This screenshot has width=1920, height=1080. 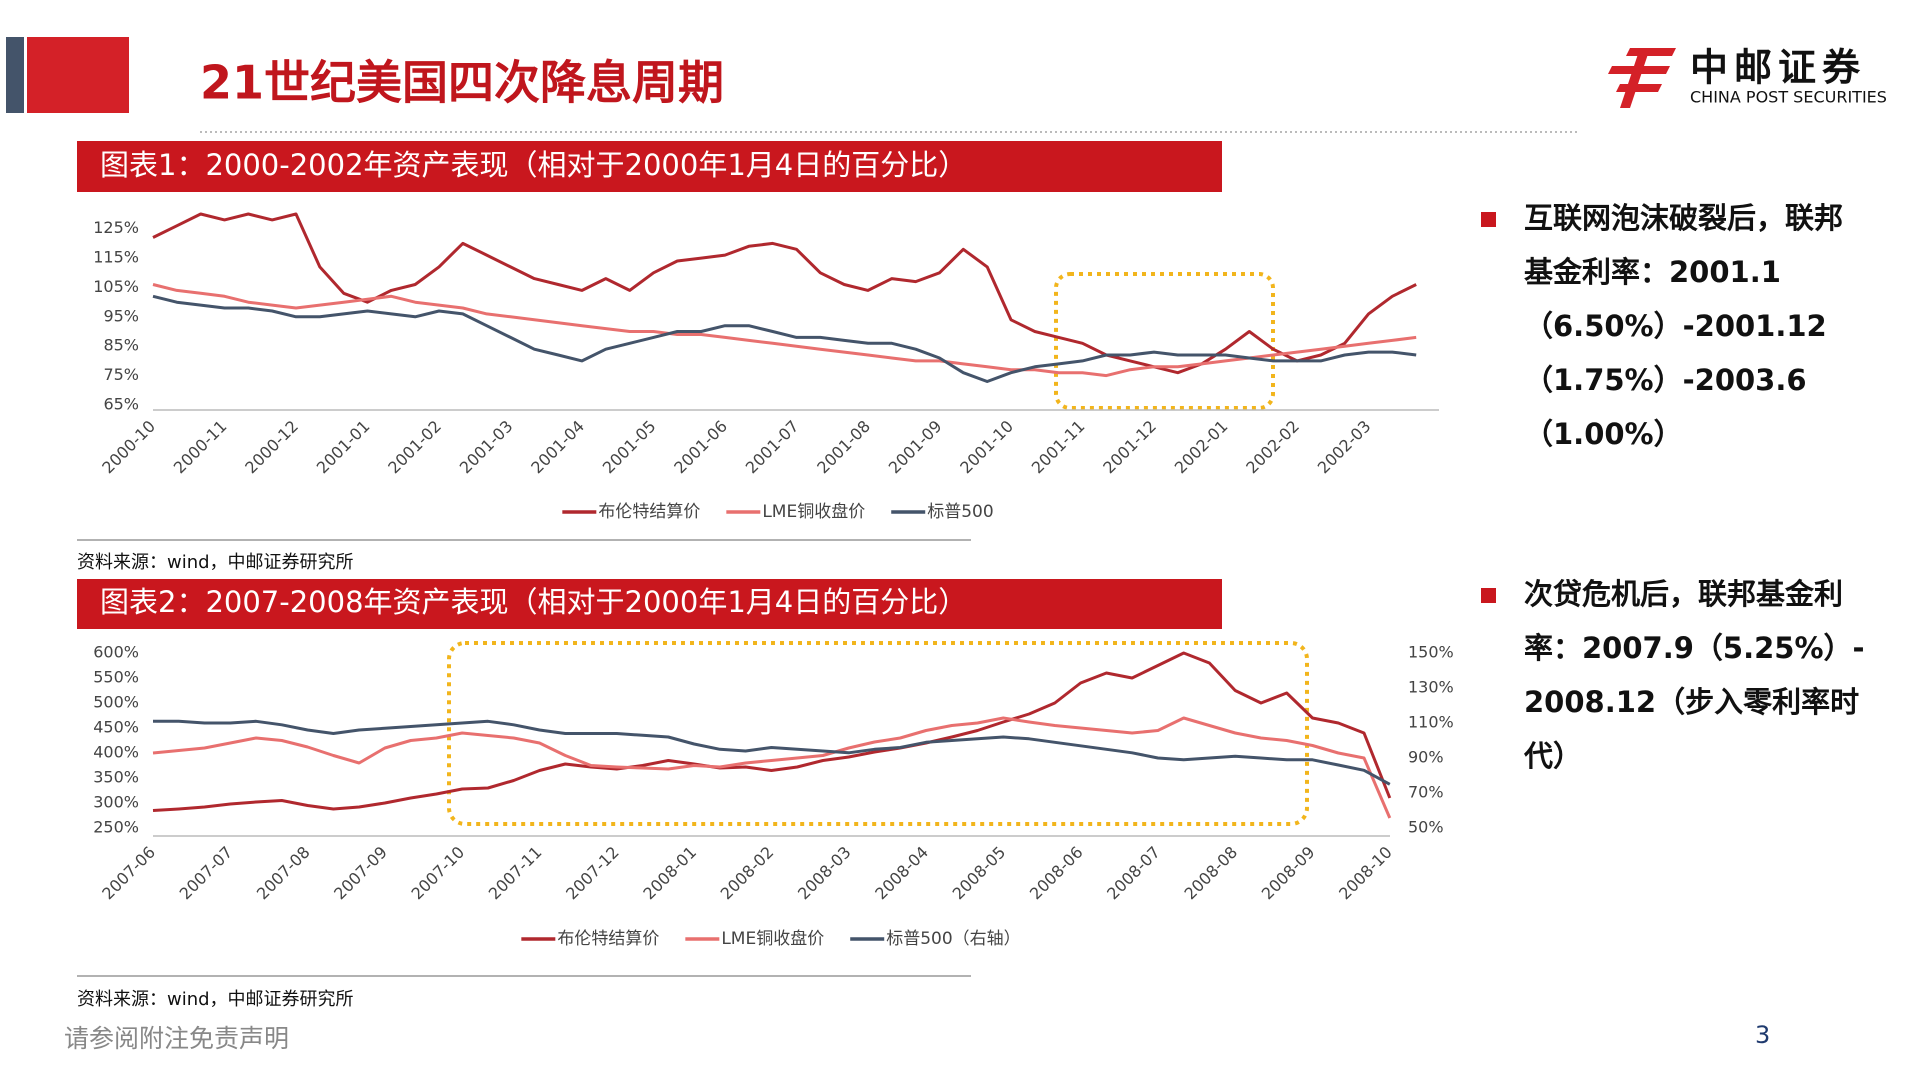 What do you see at coordinates (843, 447) in the screenshot?
I see `x-tick-label: 2001-08` at bounding box center [843, 447].